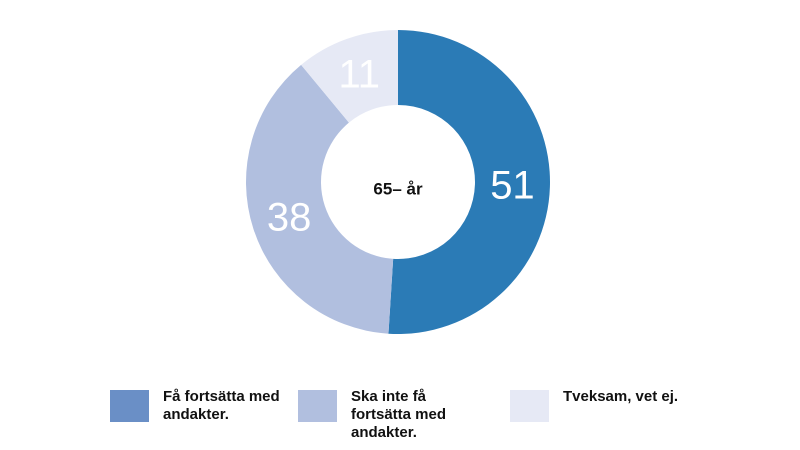 The width and height of the screenshot is (800, 450). Describe the element at coordinates (289, 217) in the screenshot. I see `slice-value-label-2: 38` at that location.